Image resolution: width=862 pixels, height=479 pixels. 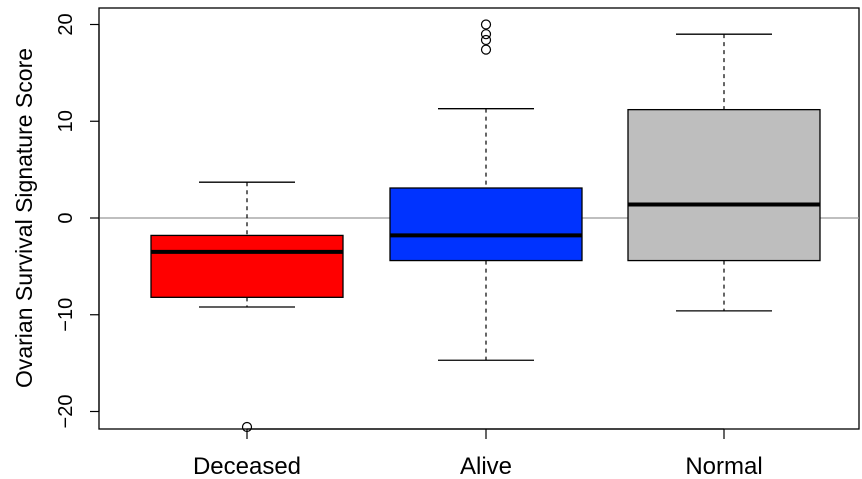 I want to click on y-tick-label: 0, so click(x=66, y=217).